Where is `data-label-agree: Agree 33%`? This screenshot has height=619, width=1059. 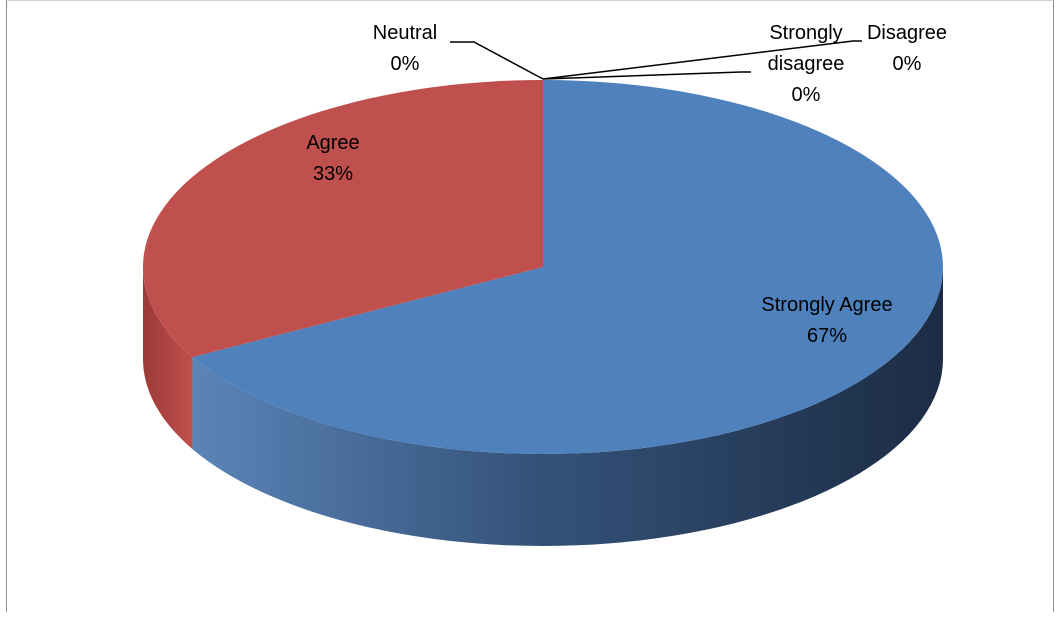 data-label-agree: Agree 33% is located at coordinates (332, 158).